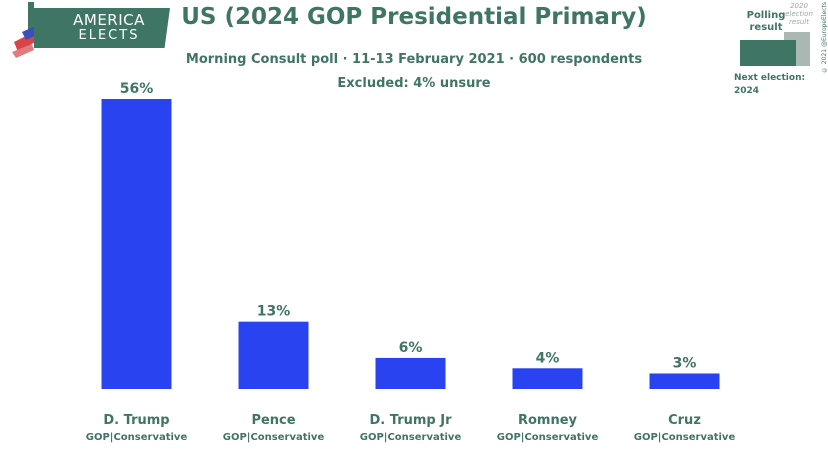  What do you see at coordinates (770, 78) in the screenshot?
I see `legend-next-election-label: Next election:` at bounding box center [770, 78].